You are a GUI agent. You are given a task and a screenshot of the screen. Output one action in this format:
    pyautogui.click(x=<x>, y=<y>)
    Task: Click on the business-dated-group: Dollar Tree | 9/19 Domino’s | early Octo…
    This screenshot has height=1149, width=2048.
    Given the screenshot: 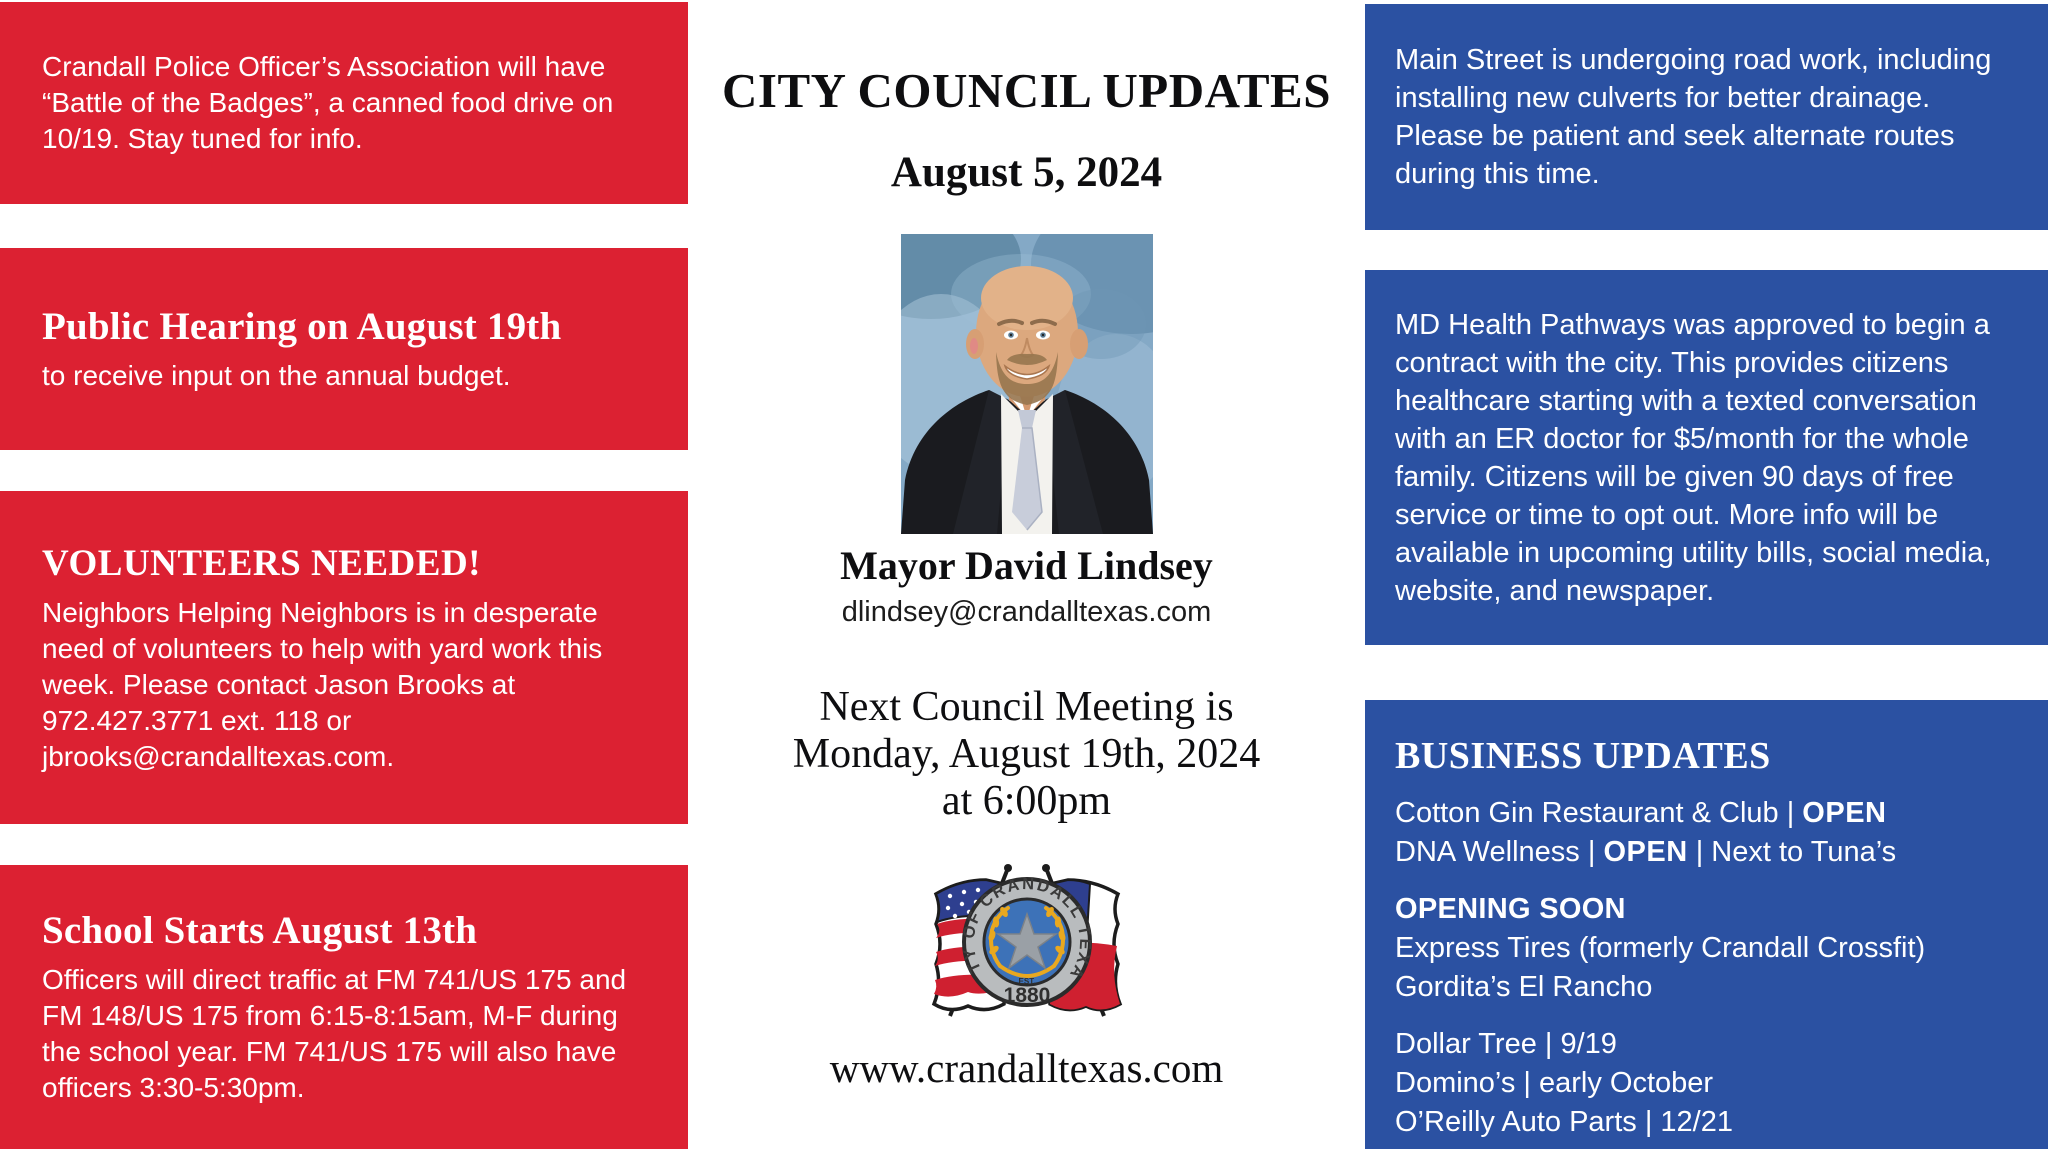 What is the action you would take?
    pyautogui.click(x=1708, y=1083)
    